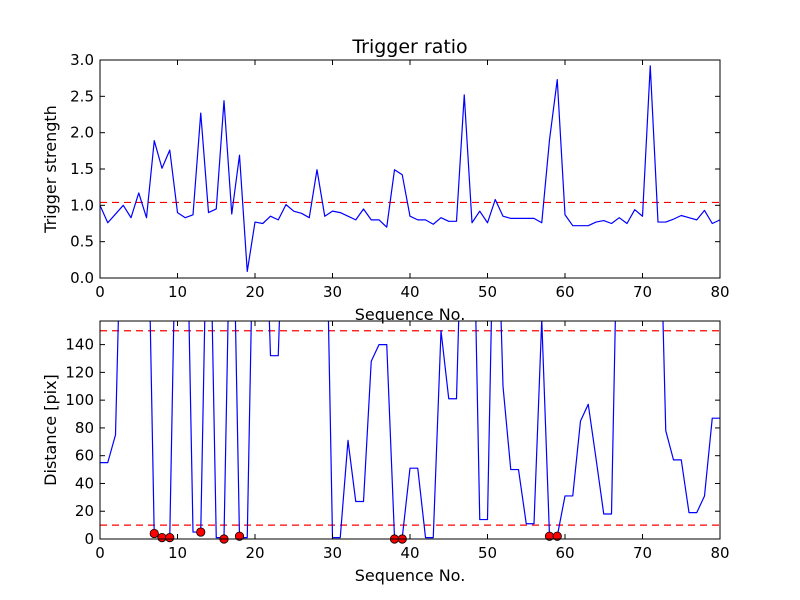  Describe the element at coordinates (84, 456) in the screenshot. I see `y-tick-label: 60` at that location.